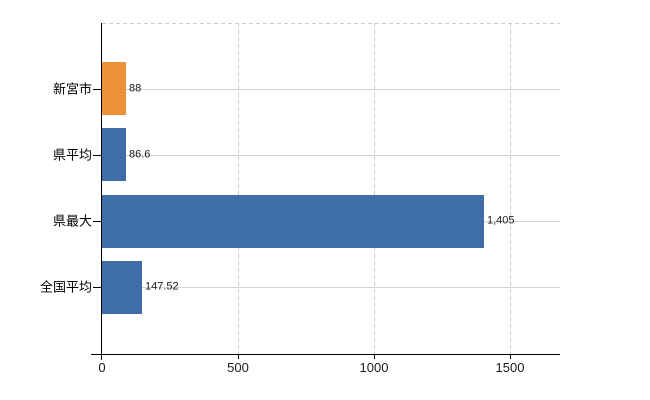  Describe the element at coordinates (510, 367) in the screenshot. I see `x-tick-label: 1500` at that location.